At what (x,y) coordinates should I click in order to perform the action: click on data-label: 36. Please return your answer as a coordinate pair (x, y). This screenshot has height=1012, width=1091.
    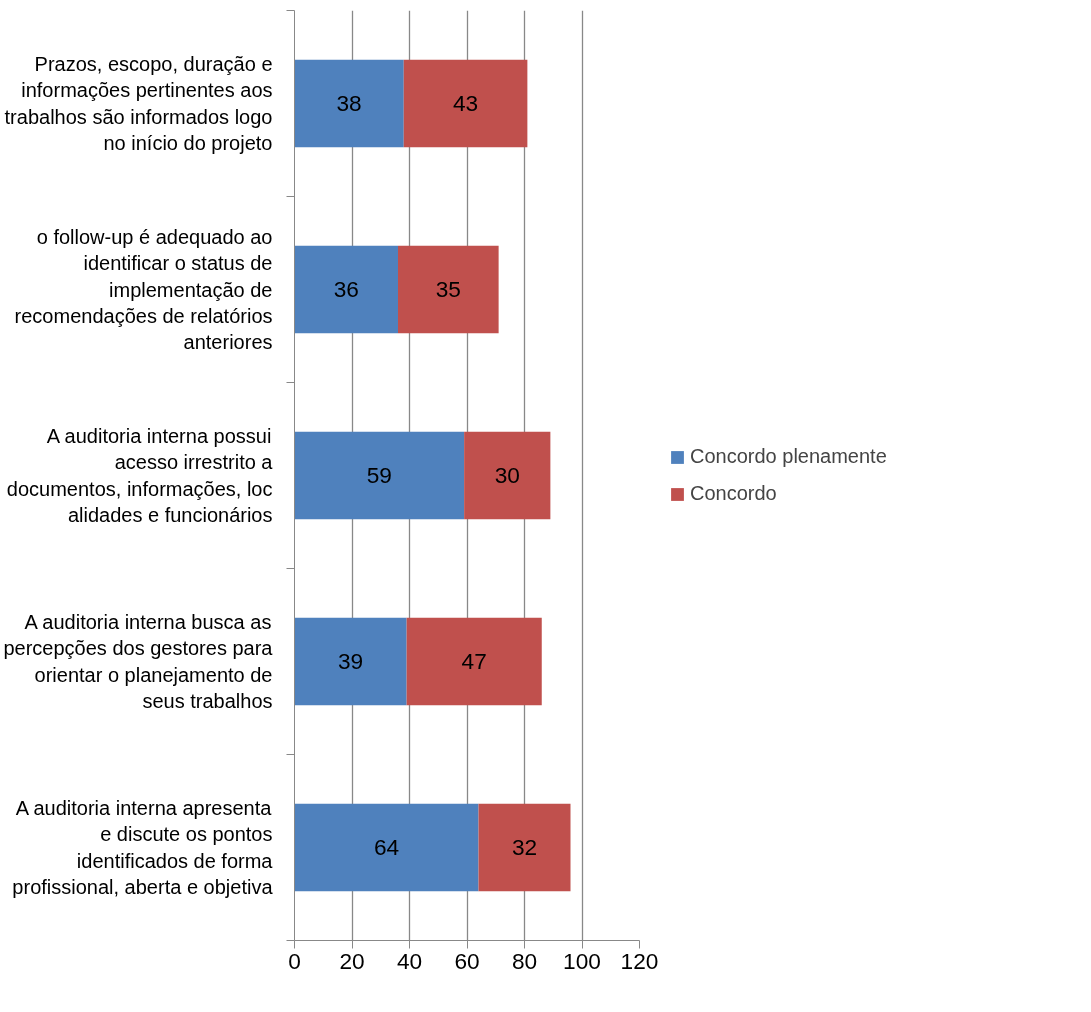
    Looking at the image, I should click on (346, 289).